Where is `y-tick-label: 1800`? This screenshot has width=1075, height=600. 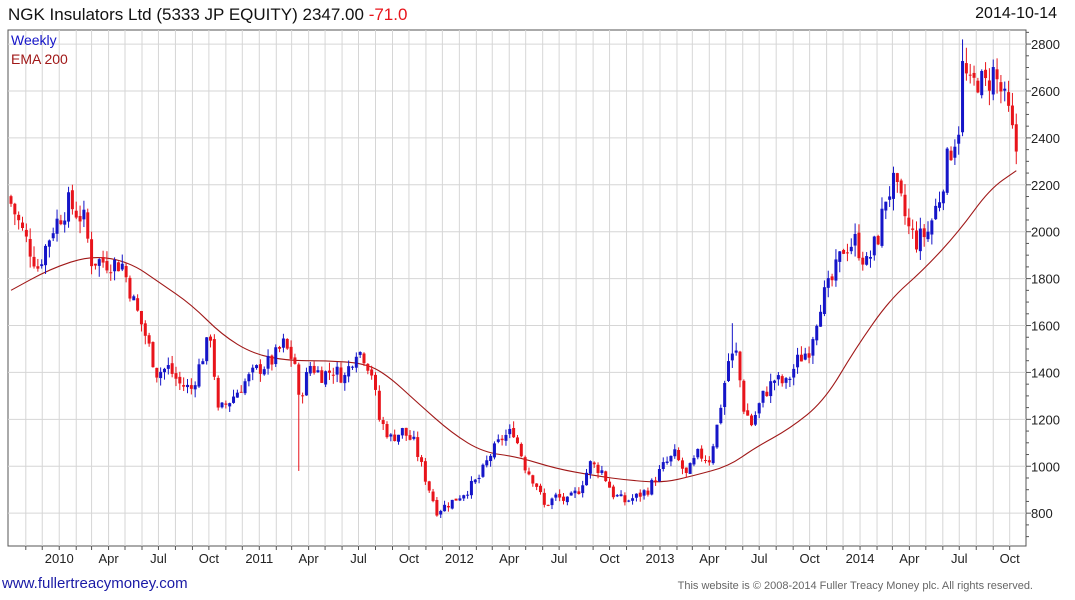 y-tick-label: 1800 is located at coordinates (1045, 279).